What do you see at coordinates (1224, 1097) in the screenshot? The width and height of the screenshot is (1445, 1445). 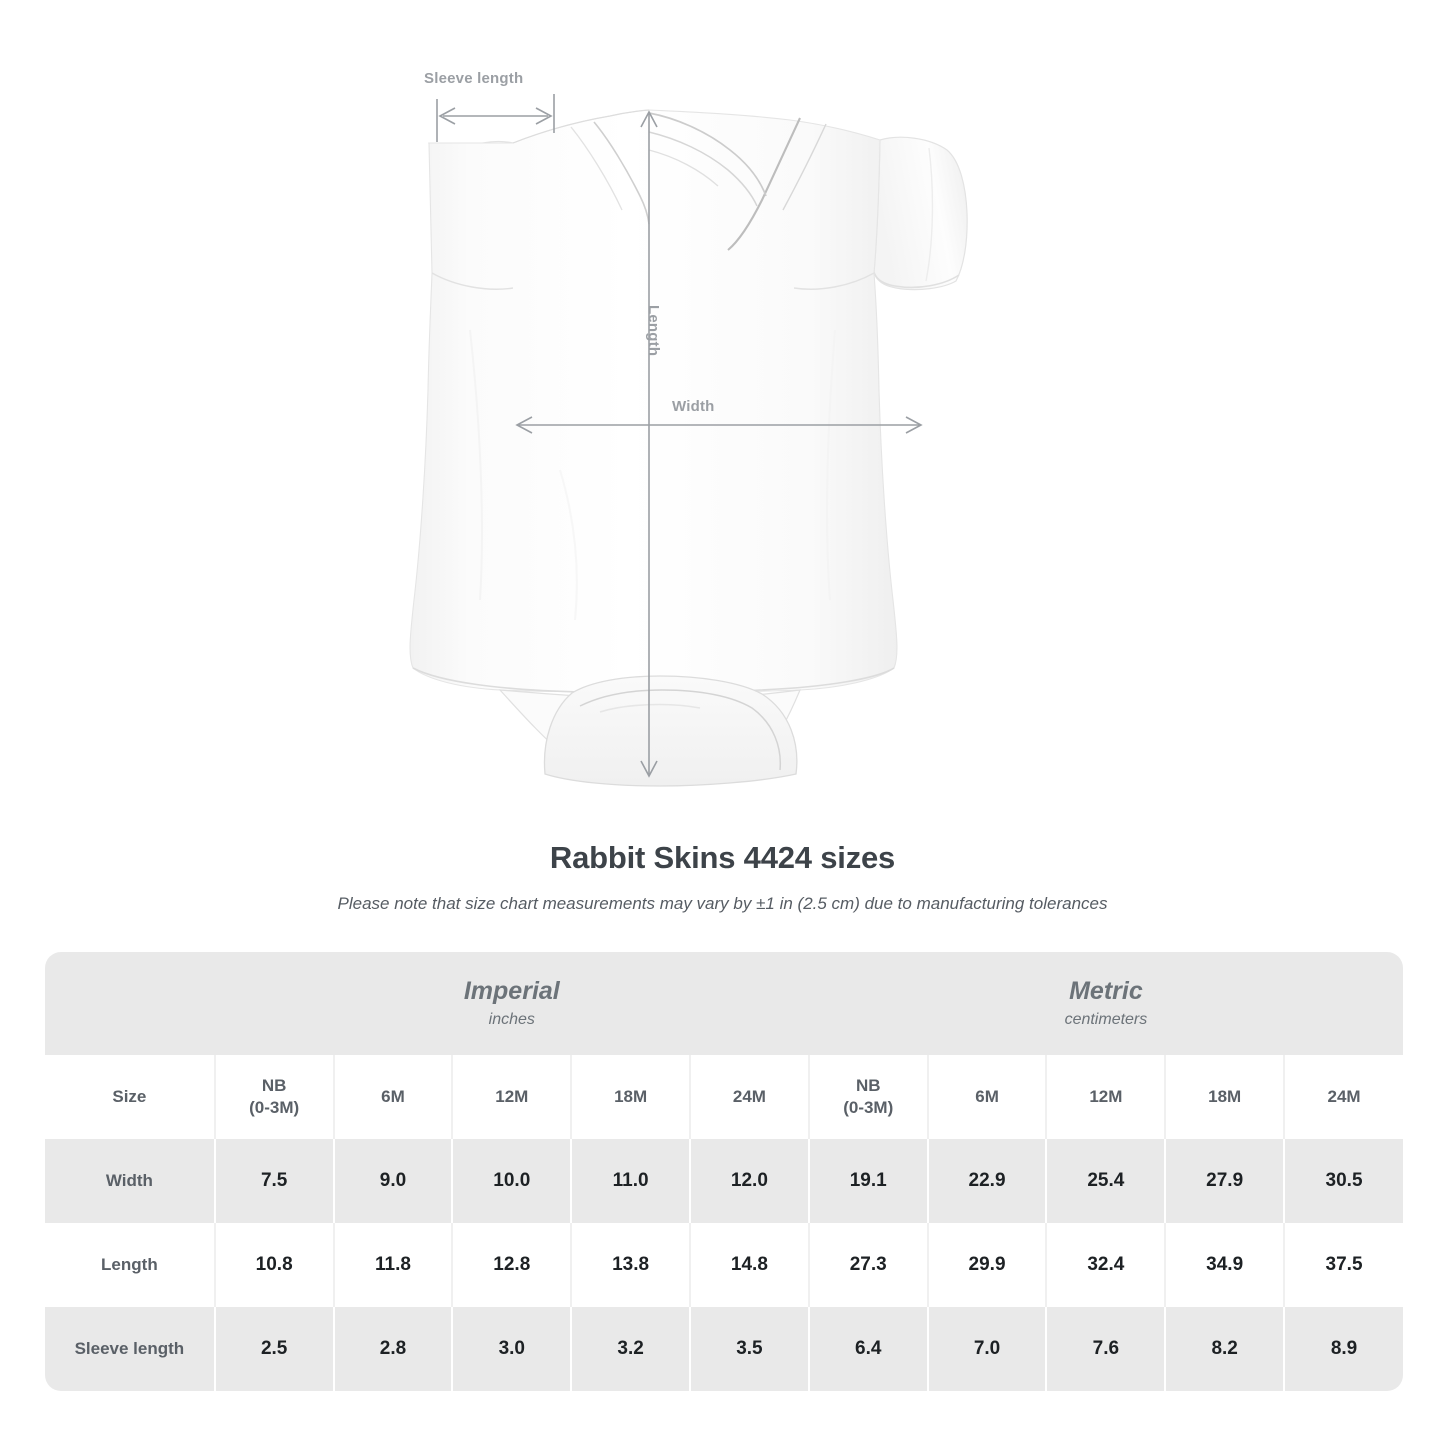 I see `column-header-metric-18m: 18M` at bounding box center [1224, 1097].